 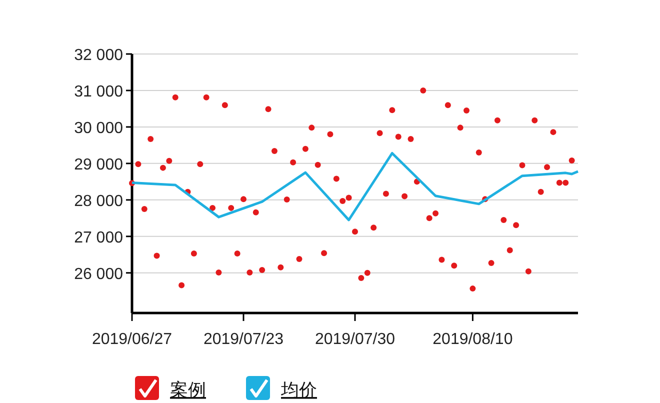 What do you see at coordinates (99, 165) in the screenshot?
I see `y-tick-label: 29 000` at bounding box center [99, 165].